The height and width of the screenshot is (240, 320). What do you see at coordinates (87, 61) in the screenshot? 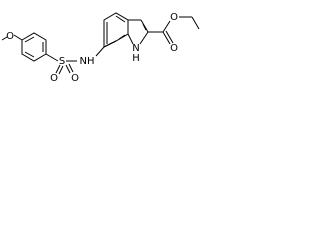
I see `atom-label: NH` at bounding box center [87, 61].